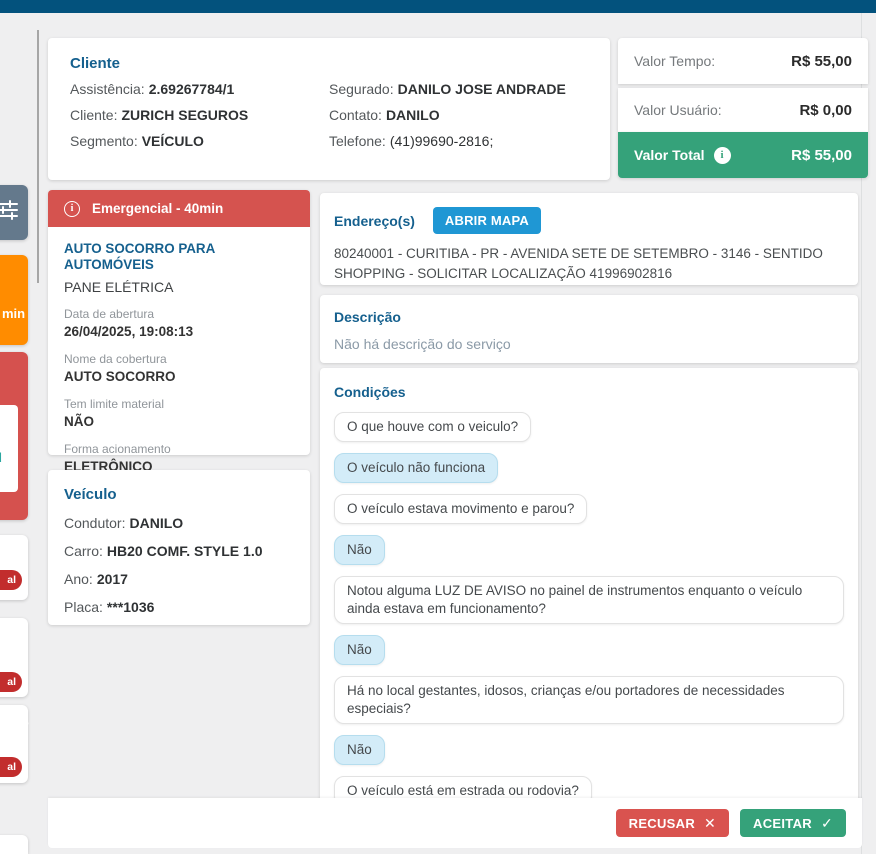 Image resolution: width=876 pixels, height=854 pixels. What do you see at coordinates (793, 823) in the screenshot?
I see `accept-button: ACEITAR ✓` at bounding box center [793, 823].